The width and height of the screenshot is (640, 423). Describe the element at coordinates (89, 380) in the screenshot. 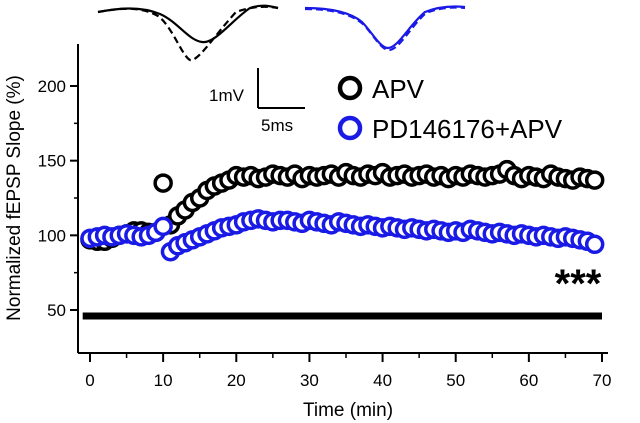

I see `x-tick-label-0: 0` at that location.